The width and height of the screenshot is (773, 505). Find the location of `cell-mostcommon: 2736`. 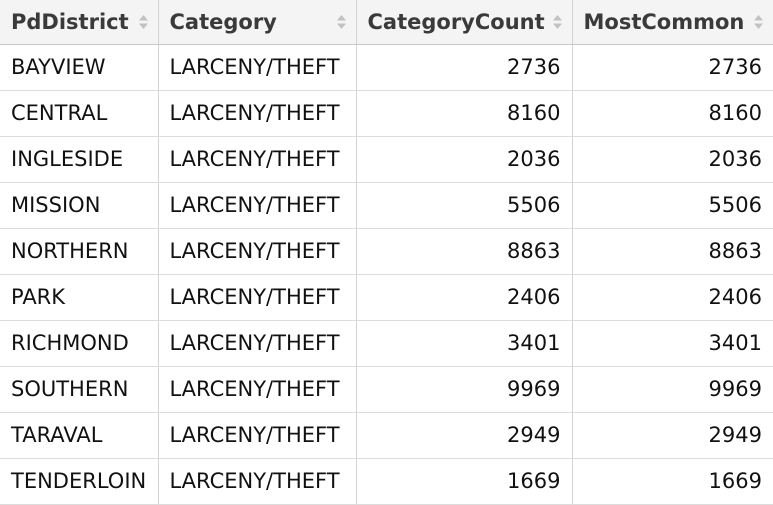

cell-mostcommon: 2736 is located at coordinates (672, 67).